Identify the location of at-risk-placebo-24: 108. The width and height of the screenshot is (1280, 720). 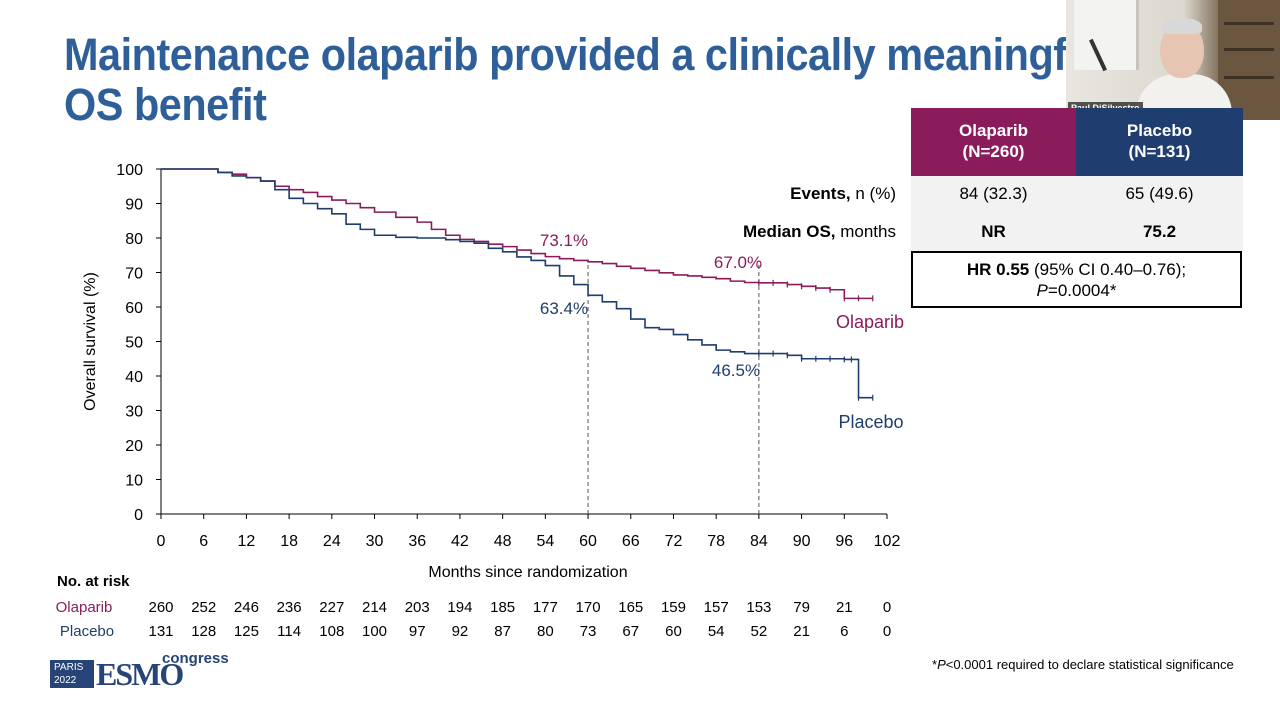
(331, 631).